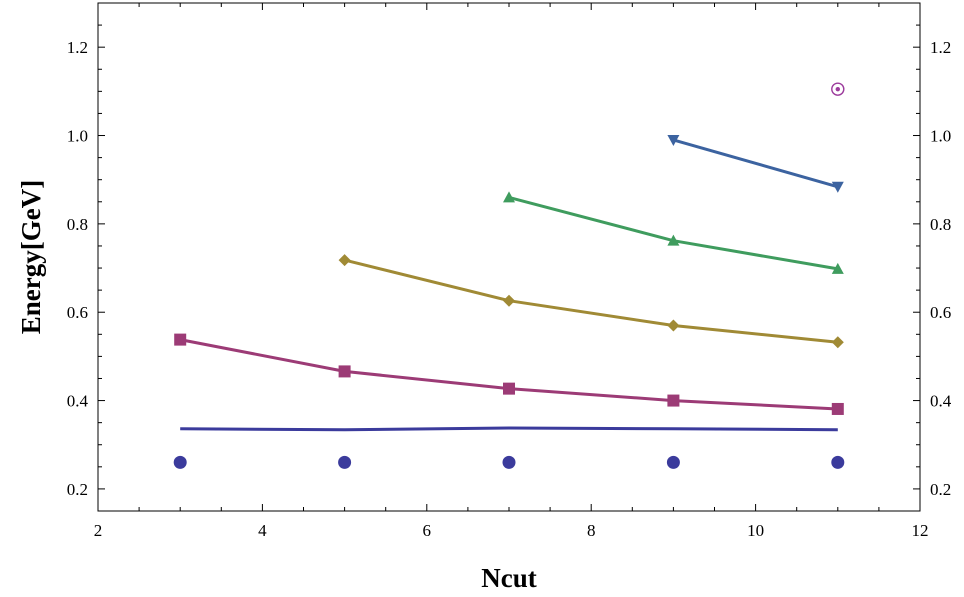 The height and width of the screenshot is (597, 964). Describe the element at coordinates (920, 530) in the screenshot. I see `x-tick-label: 12` at that location.